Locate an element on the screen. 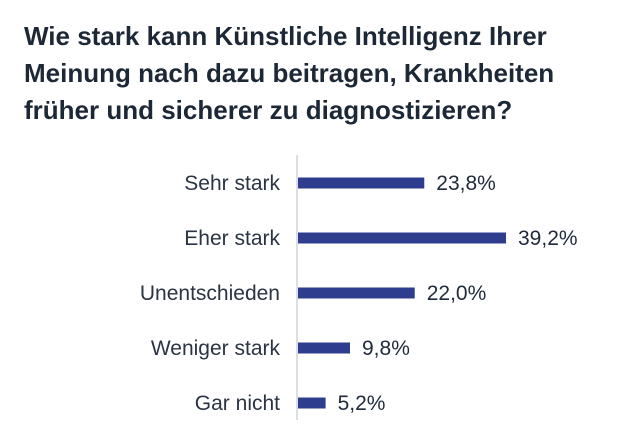 The width and height of the screenshot is (640, 447). value-label: 5,2% is located at coordinates (362, 403).